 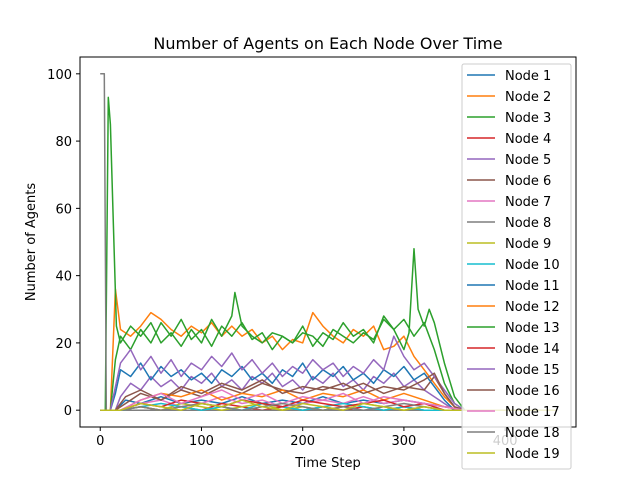 I want to click on y-tick-label: 80, so click(x=63, y=142).